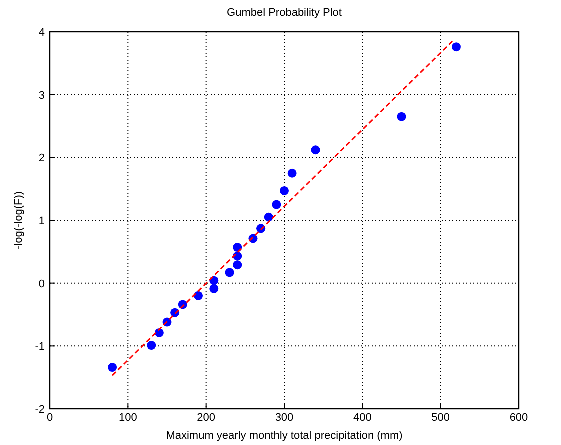 The height and width of the screenshot is (445, 561). Describe the element at coordinates (284, 418) in the screenshot. I see `x-tick-label: 300` at that location.